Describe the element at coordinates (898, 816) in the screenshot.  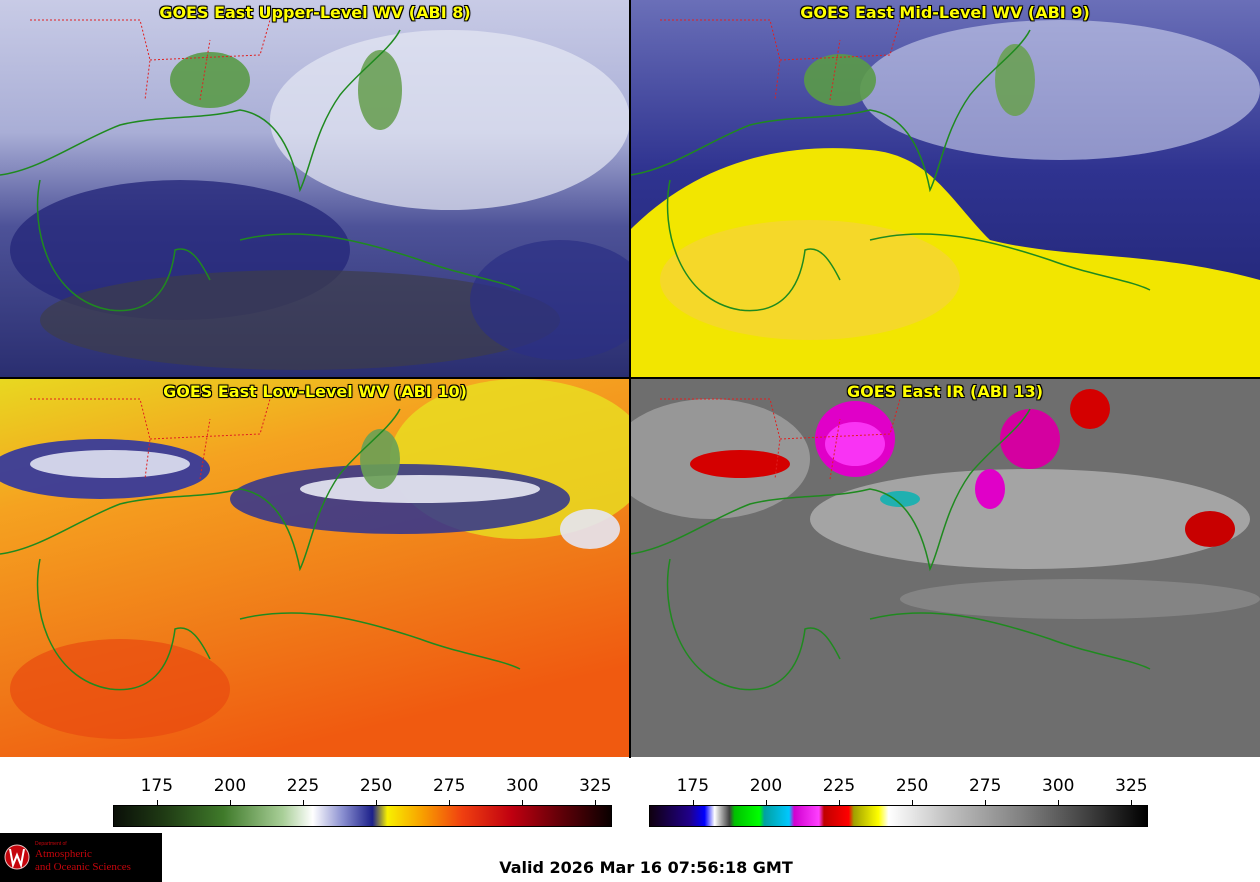
I see `ir-colorbar` at that location.